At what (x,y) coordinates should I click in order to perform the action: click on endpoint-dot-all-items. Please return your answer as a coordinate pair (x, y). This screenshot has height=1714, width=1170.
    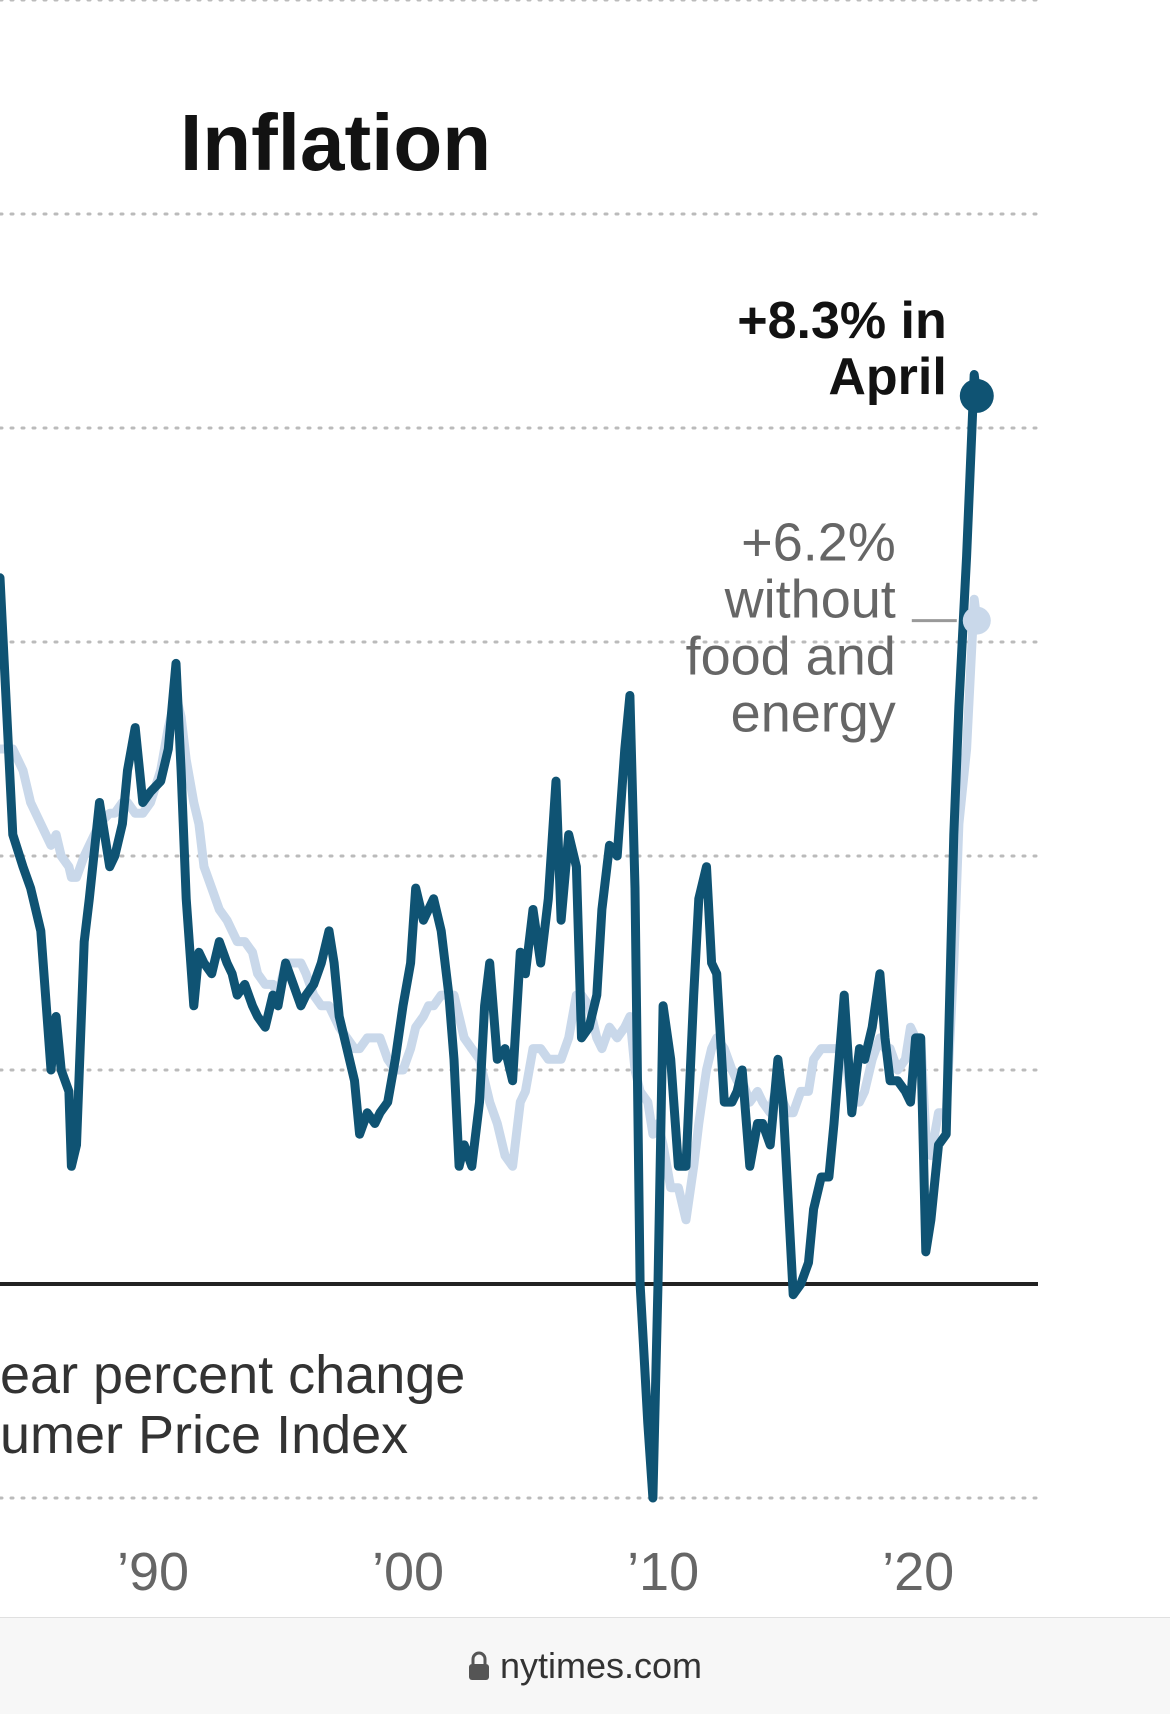
    Looking at the image, I should click on (976, 395).